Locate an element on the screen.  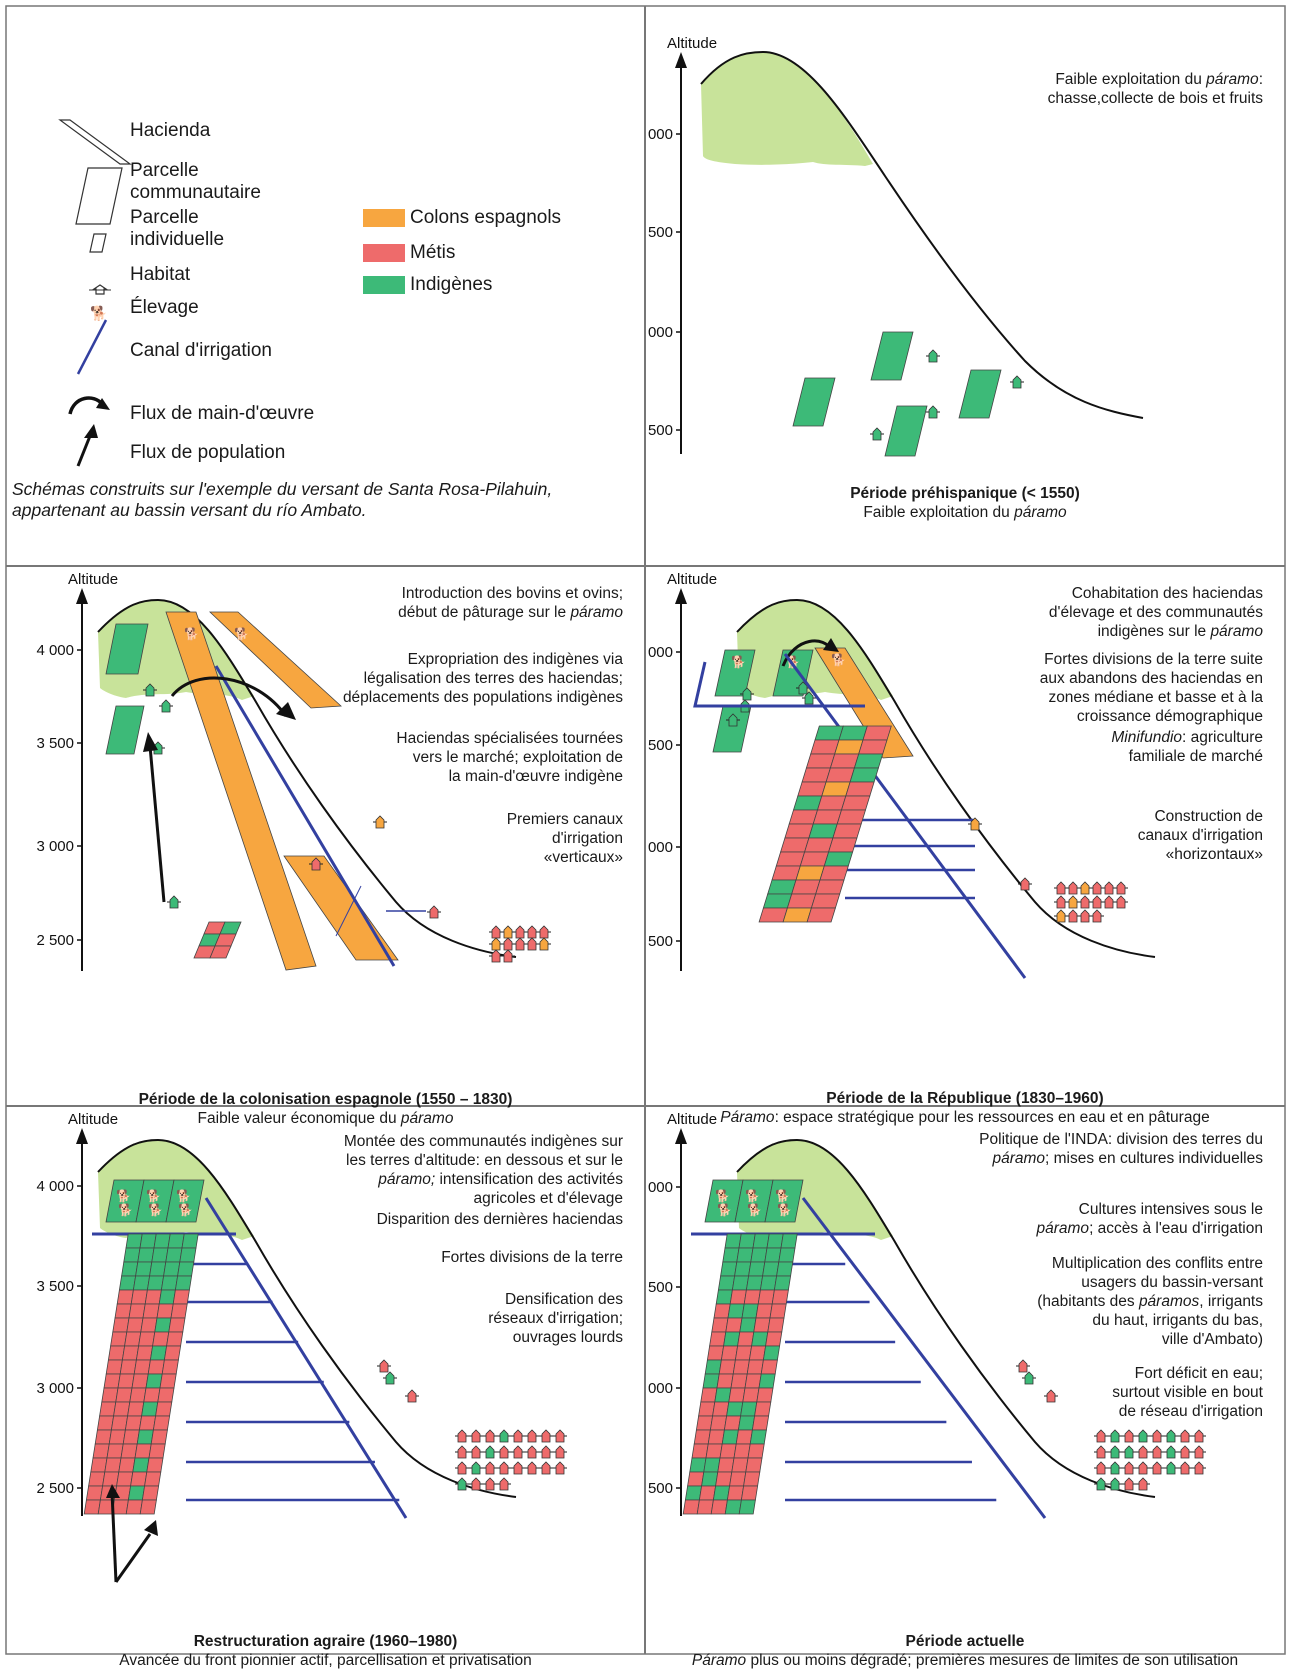
swatch-colons is located at coordinates (384, 218).